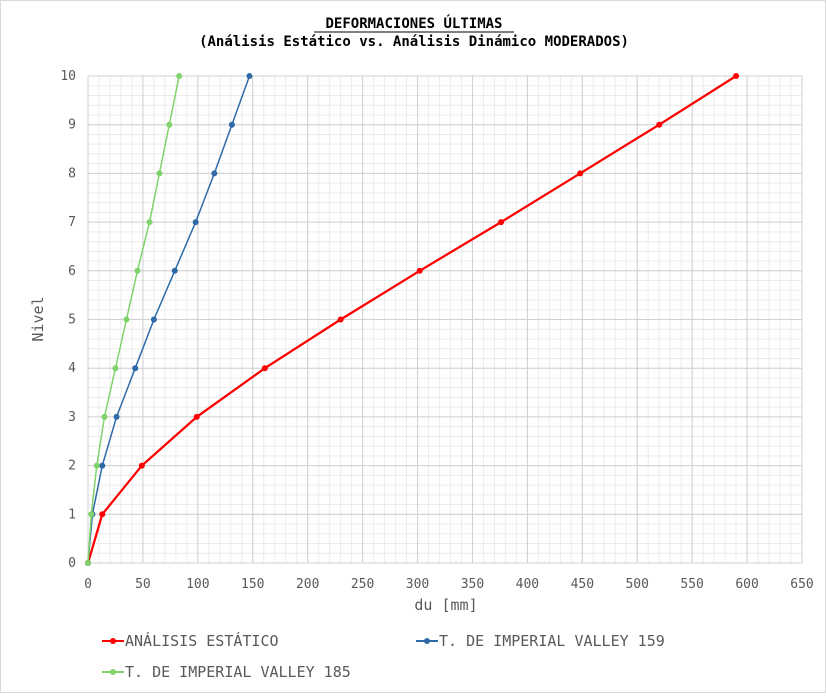 The height and width of the screenshot is (697, 826). Describe the element at coordinates (72, 514) in the screenshot. I see `y-tick-label: 1` at that location.